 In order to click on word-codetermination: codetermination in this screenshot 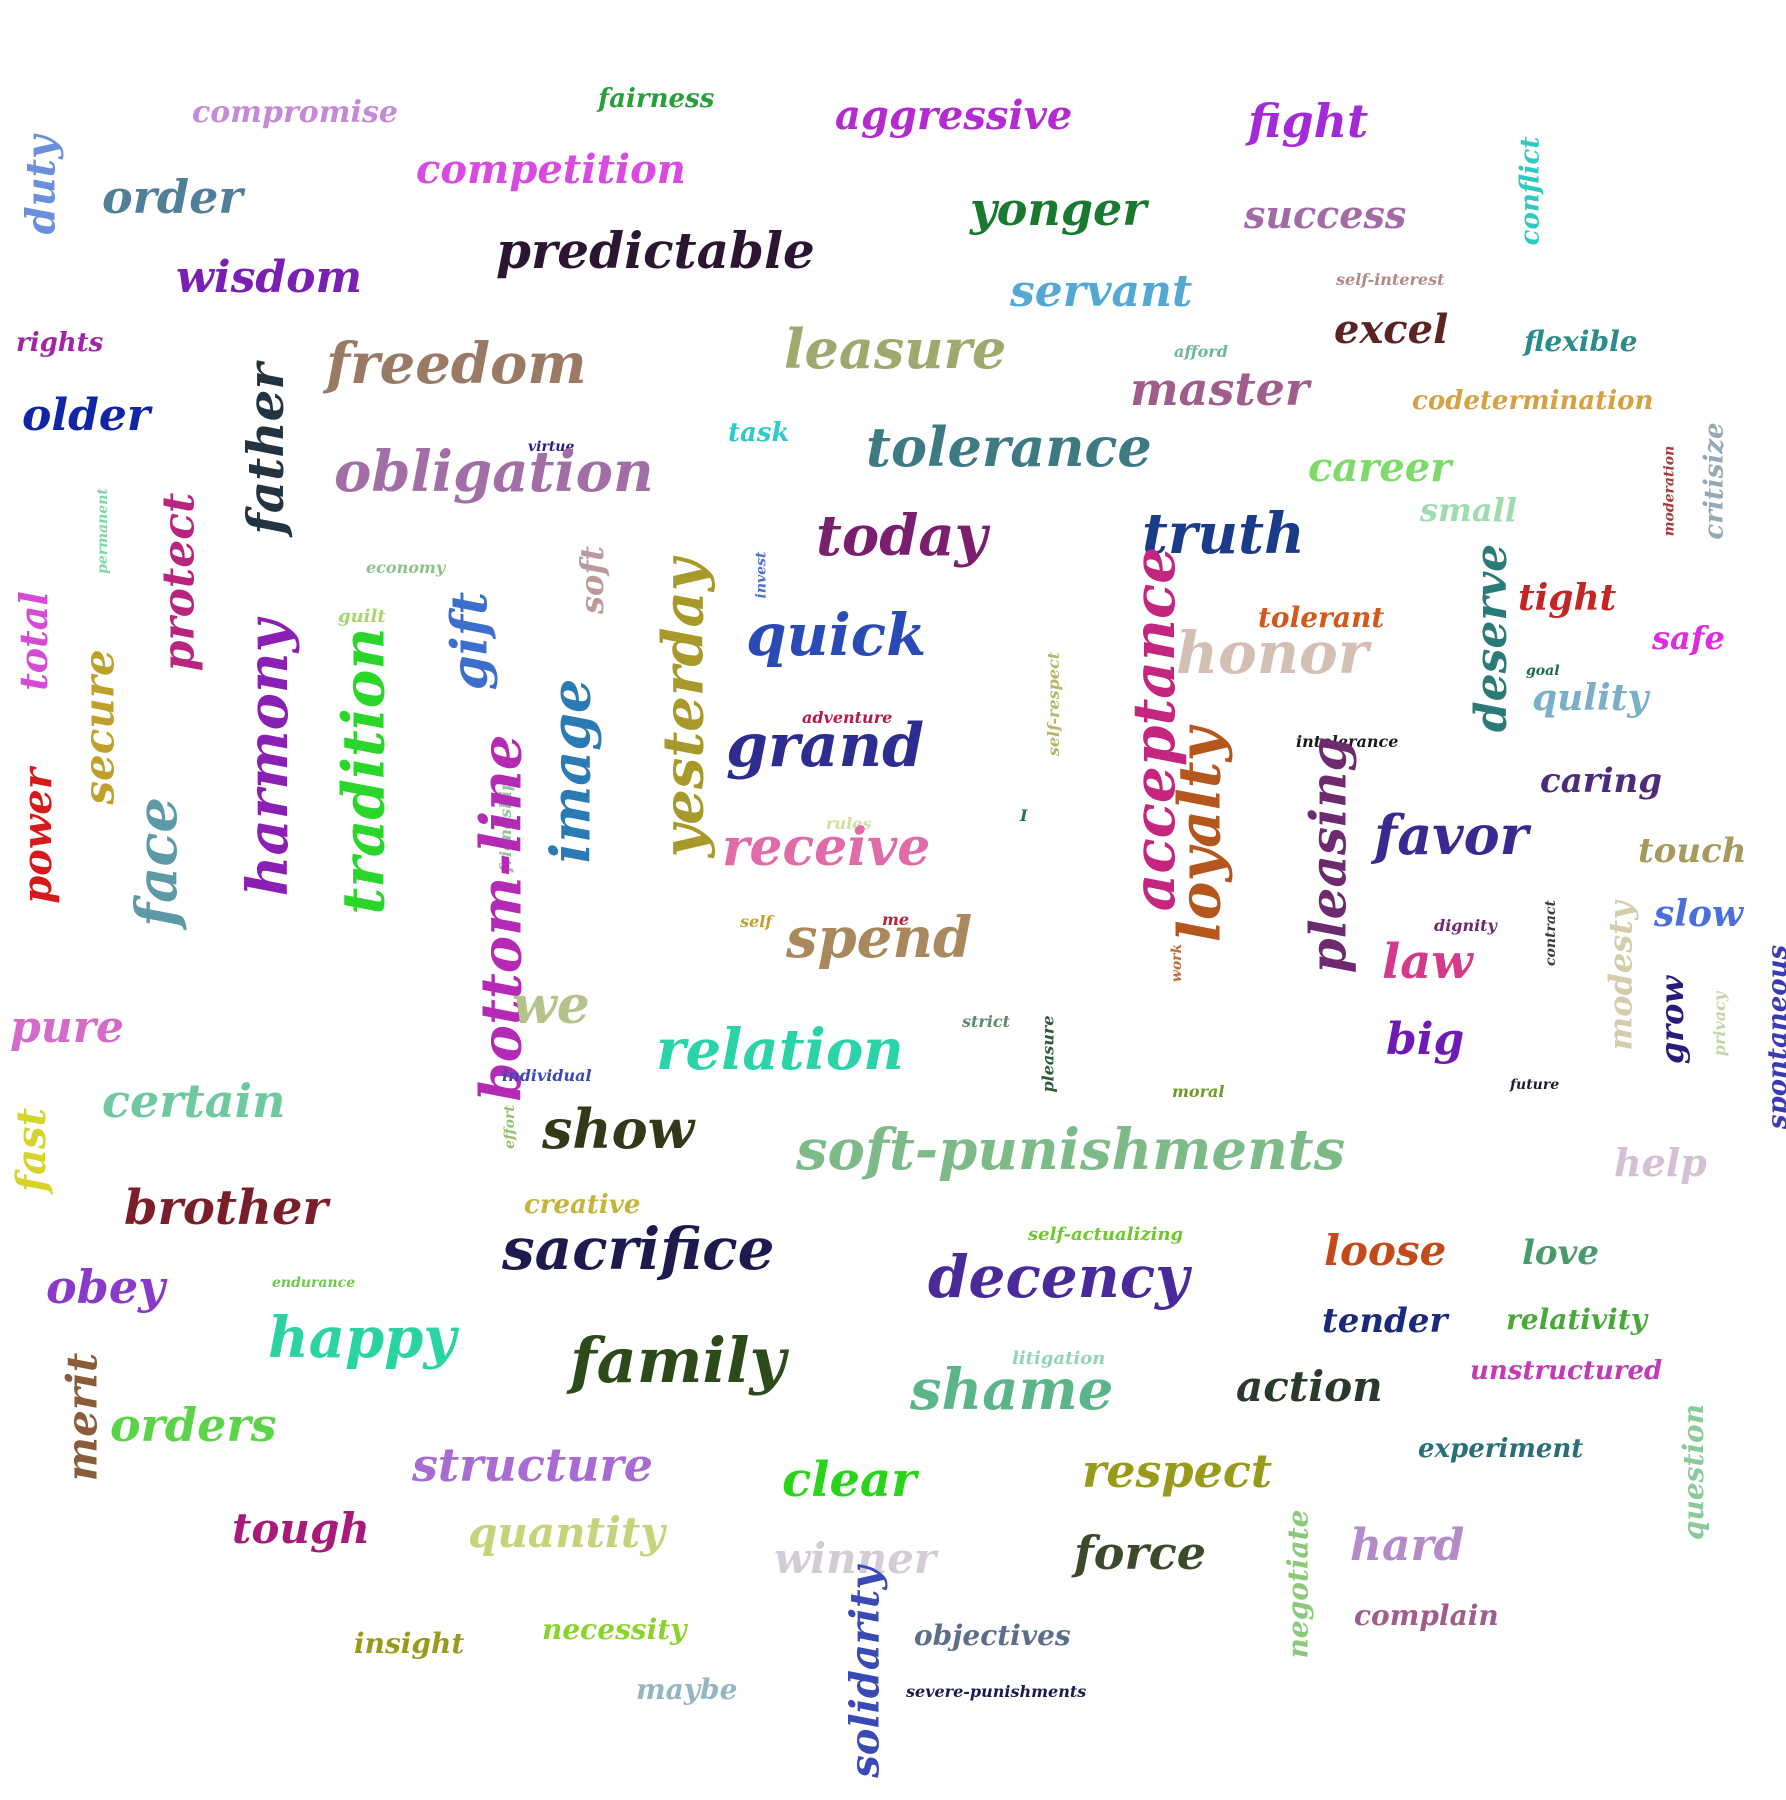, I will do `click(1533, 401)`.